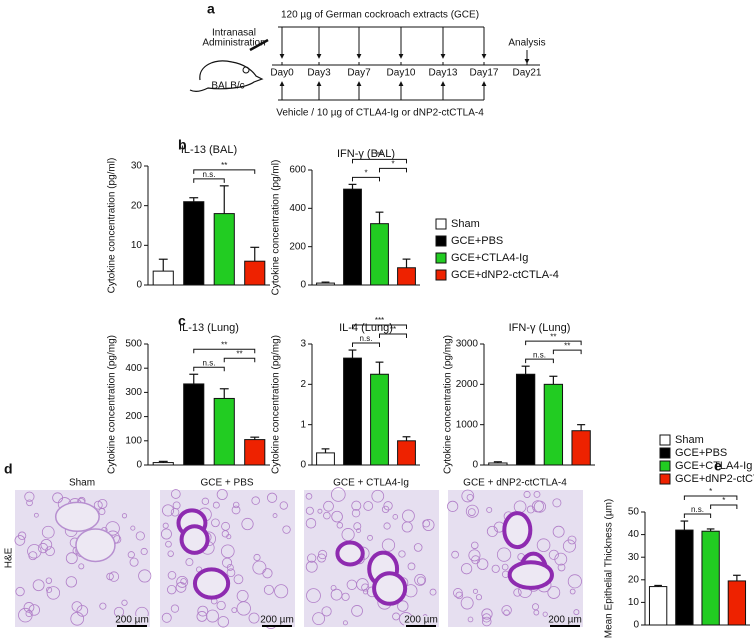  Describe the element at coordinates (246, 70) in the screenshot. I see `mouse-ear` at that location.